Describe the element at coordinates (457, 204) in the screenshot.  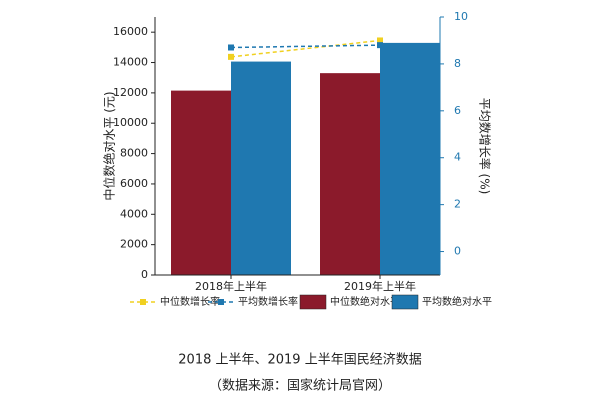
I see `y2-tick-label: 2` at that location.